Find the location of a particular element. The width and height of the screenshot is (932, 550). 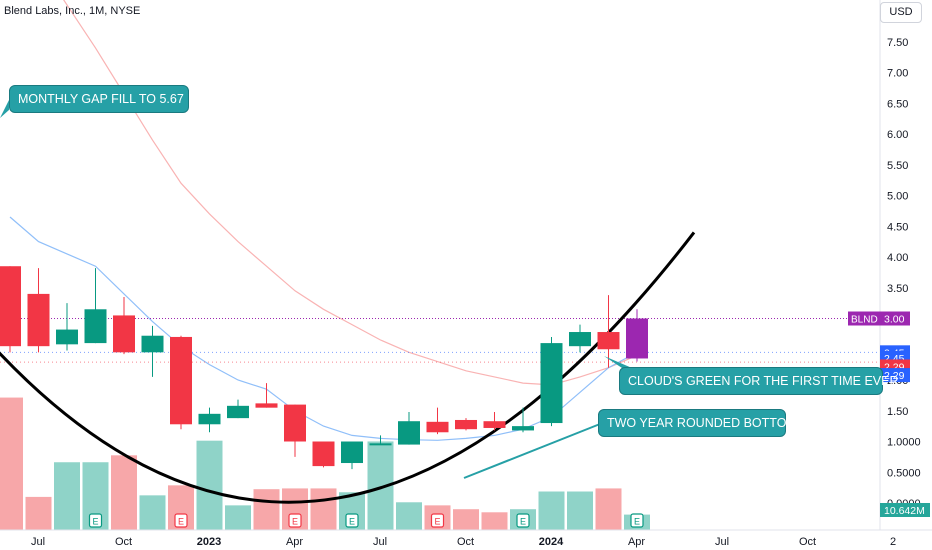

volume-label-box is located at coordinates (905, 510).